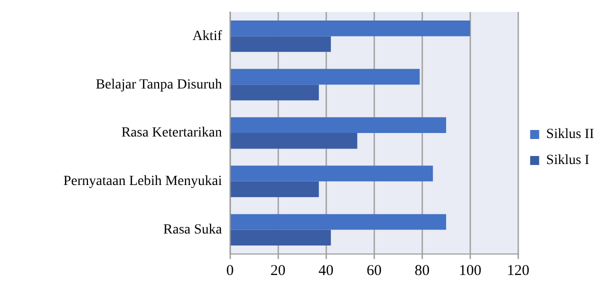 The height and width of the screenshot is (285, 606). Describe the element at coordinates (470, 270) in the screenshot. I see `x-tick-label: 100` at that location.